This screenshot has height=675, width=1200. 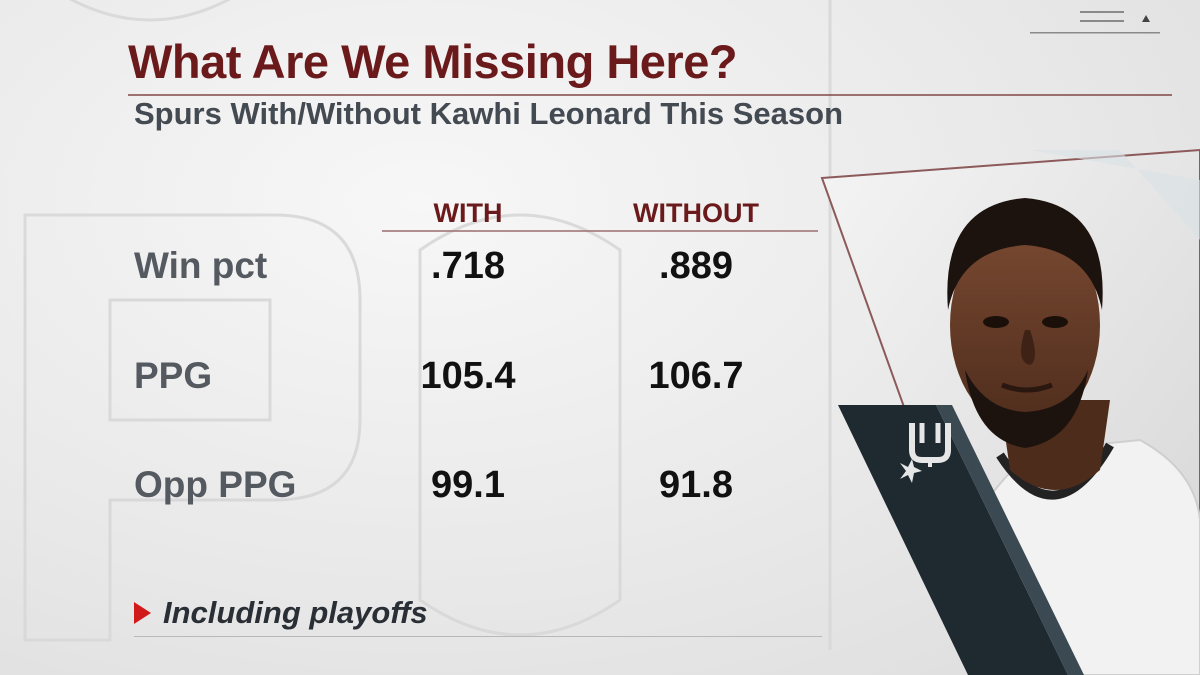 What do you see at coordinates (201, 265) in the screenshot?
I see `row-label-win-pct: Win pct` at bounding box center [201, 265].